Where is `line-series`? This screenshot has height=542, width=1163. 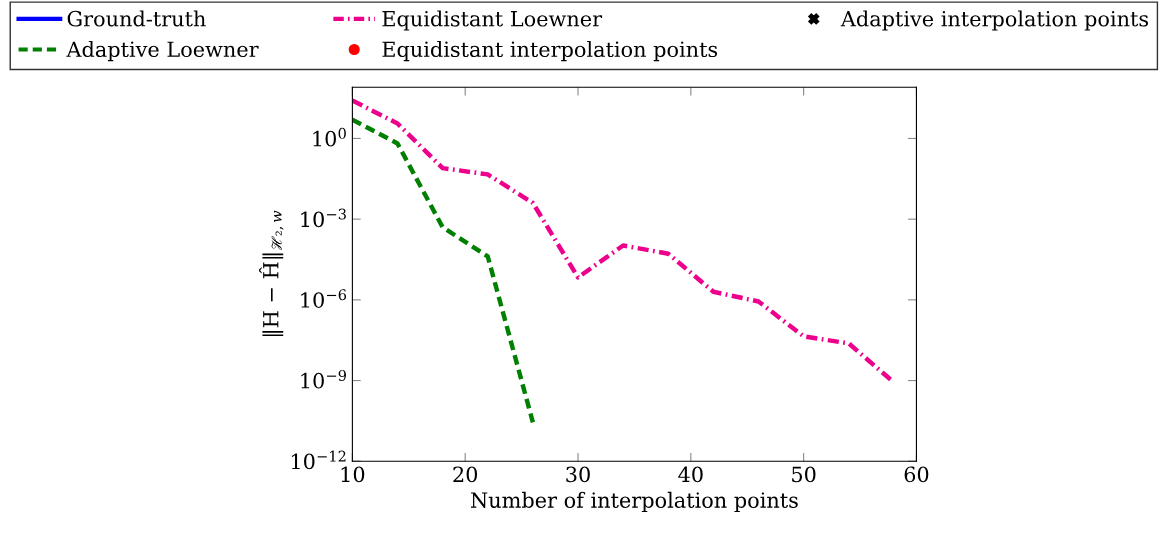
line-series is located at coordinates (444, 271).